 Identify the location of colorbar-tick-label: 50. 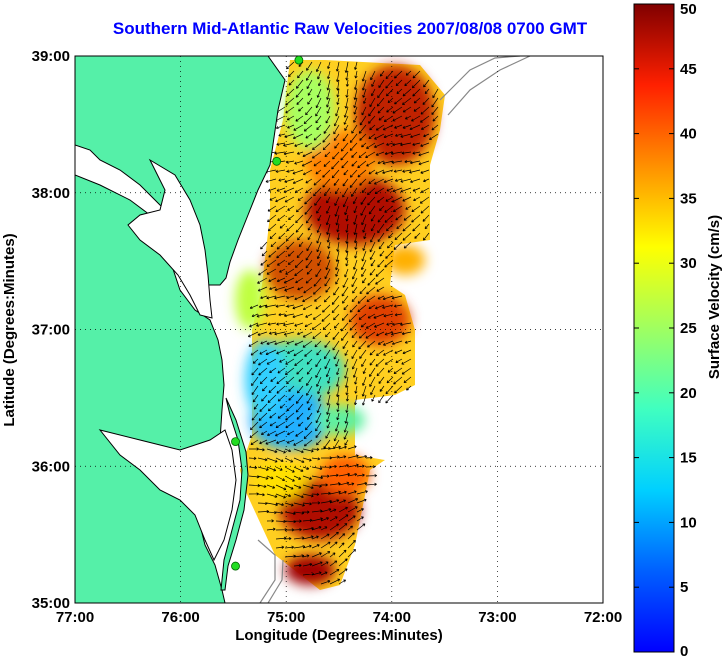
(688, 9).